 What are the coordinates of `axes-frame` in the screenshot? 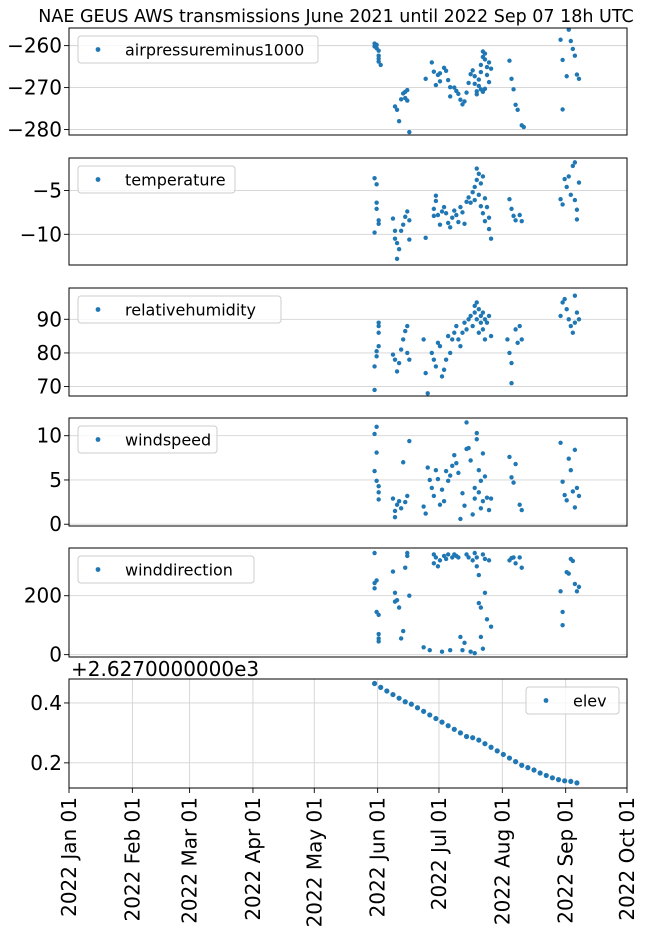 It's located at (348, 81).